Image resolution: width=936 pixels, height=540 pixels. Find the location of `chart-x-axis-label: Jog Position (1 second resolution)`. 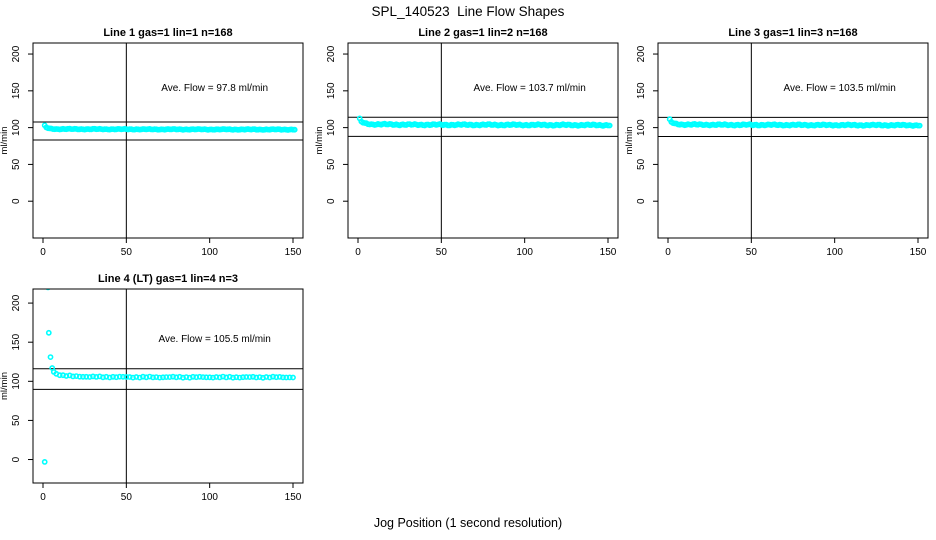

chart-x-axis-label: Jog Position (1 second resolution) is located at coordinates (468, 523).